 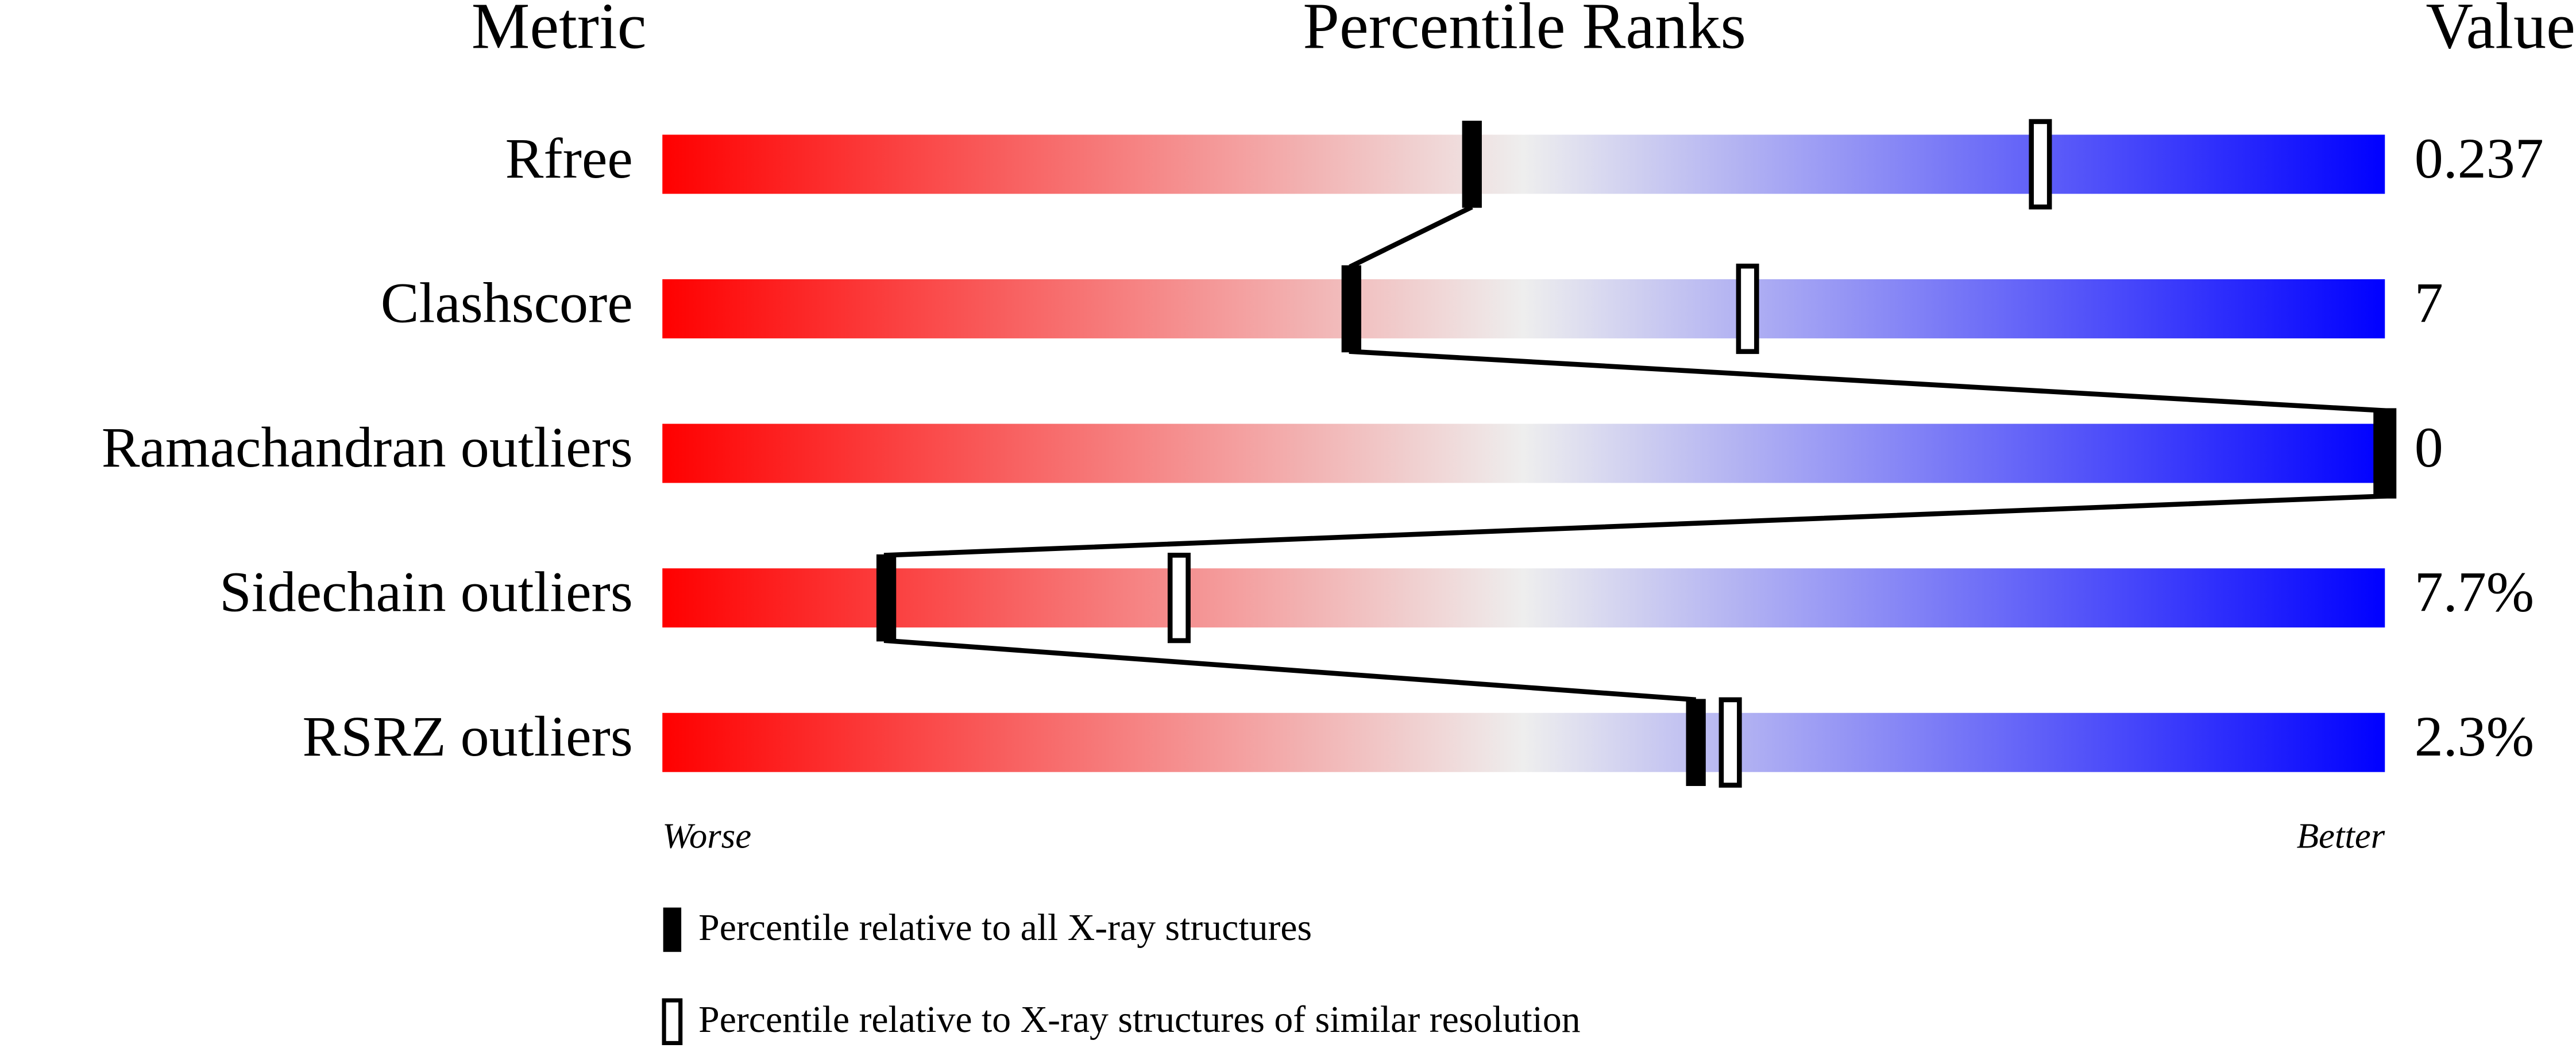 What do you see at coordinates (467, 736) in the screenshot?
I see `metric-label: RSRZ outliers` at bounding box center [467, 736].